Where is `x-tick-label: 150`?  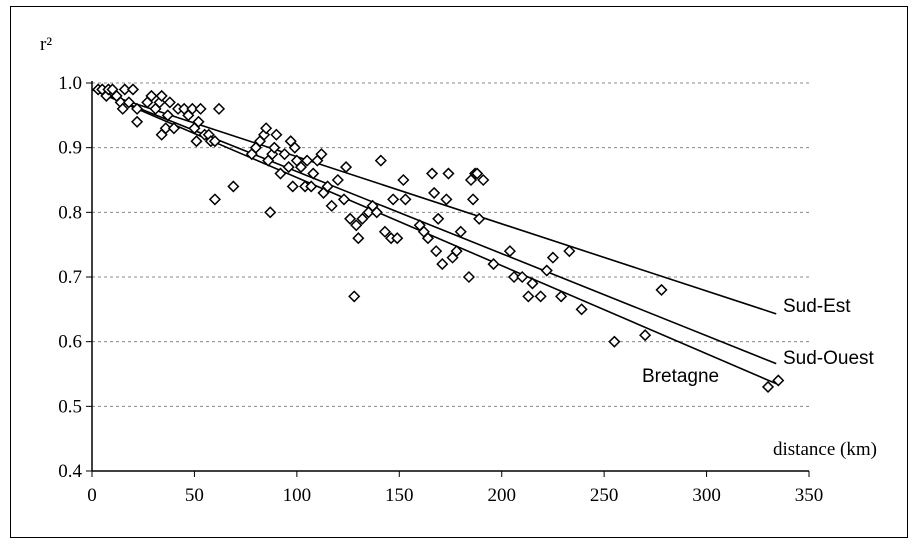
x-tick-label: 150 is located at coordinates (399, 495).